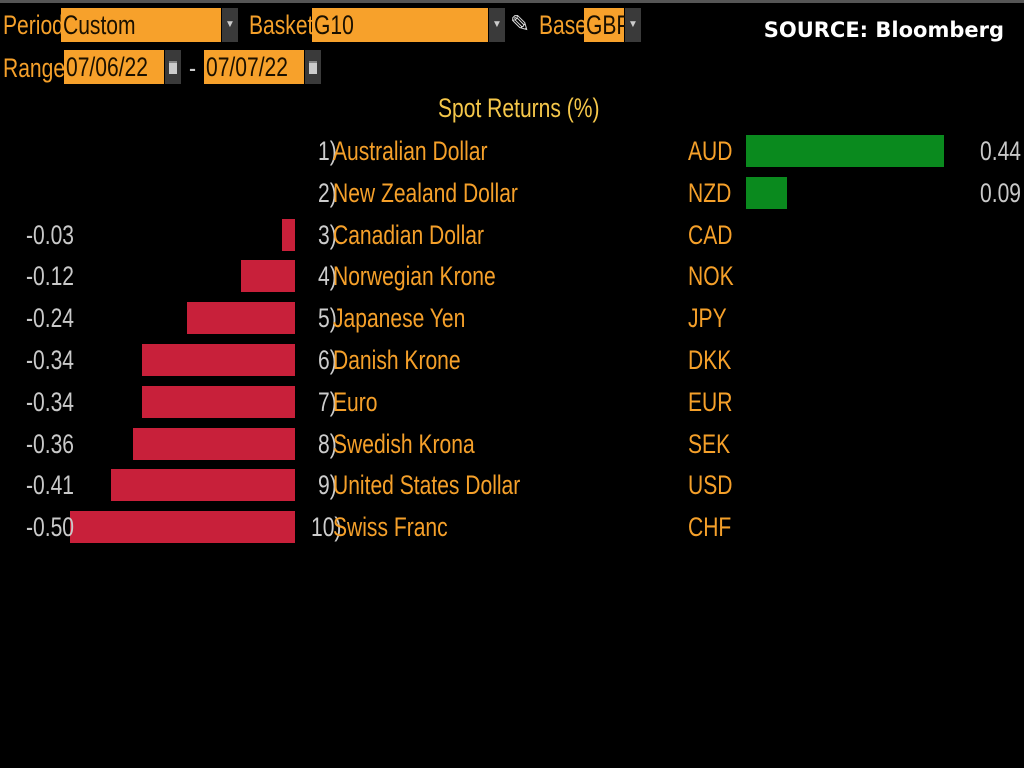 This screenshot has width=1024, height=768. I want to click on return-value: -0.03, so click(50, 234).